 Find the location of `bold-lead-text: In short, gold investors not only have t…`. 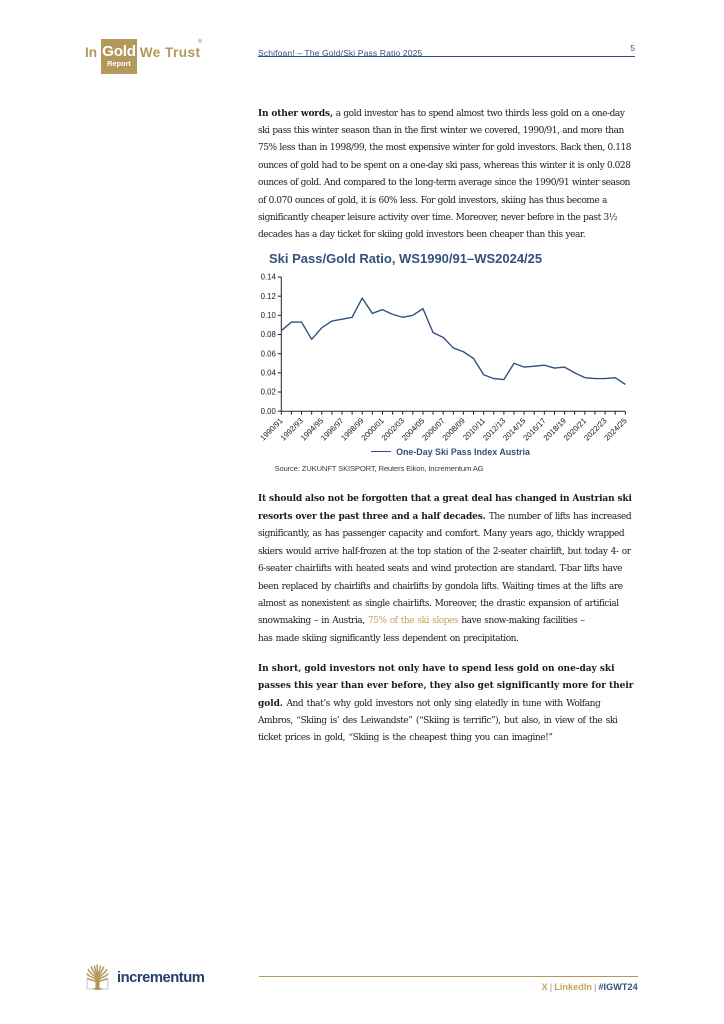

bold-lead-text: In short, gold investors not only have t… is located at coordinates (446, 686).